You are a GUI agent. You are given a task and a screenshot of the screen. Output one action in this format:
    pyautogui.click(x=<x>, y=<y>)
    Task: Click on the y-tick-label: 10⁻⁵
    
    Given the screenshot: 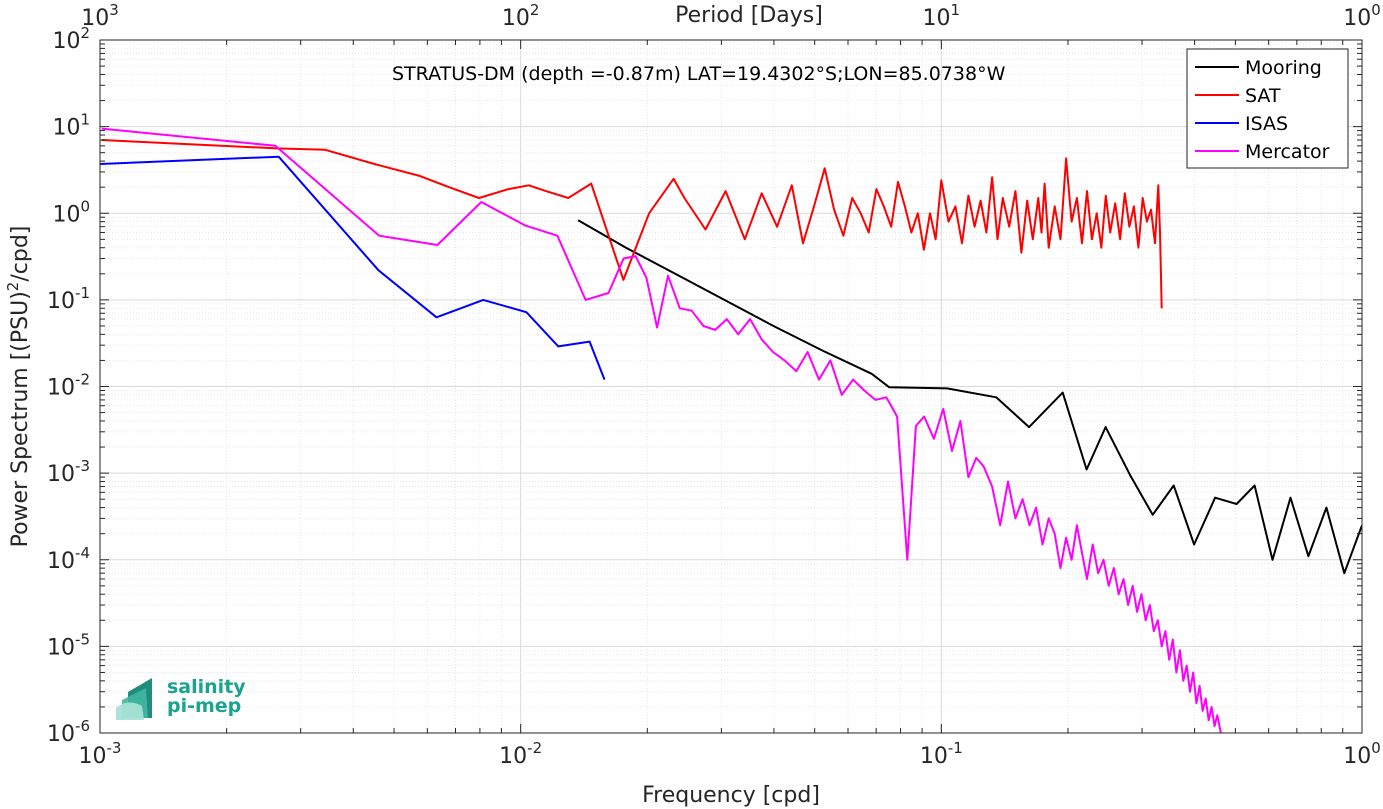 What is the action you would take?
    pyautogui.click(x=68, y=645)
    